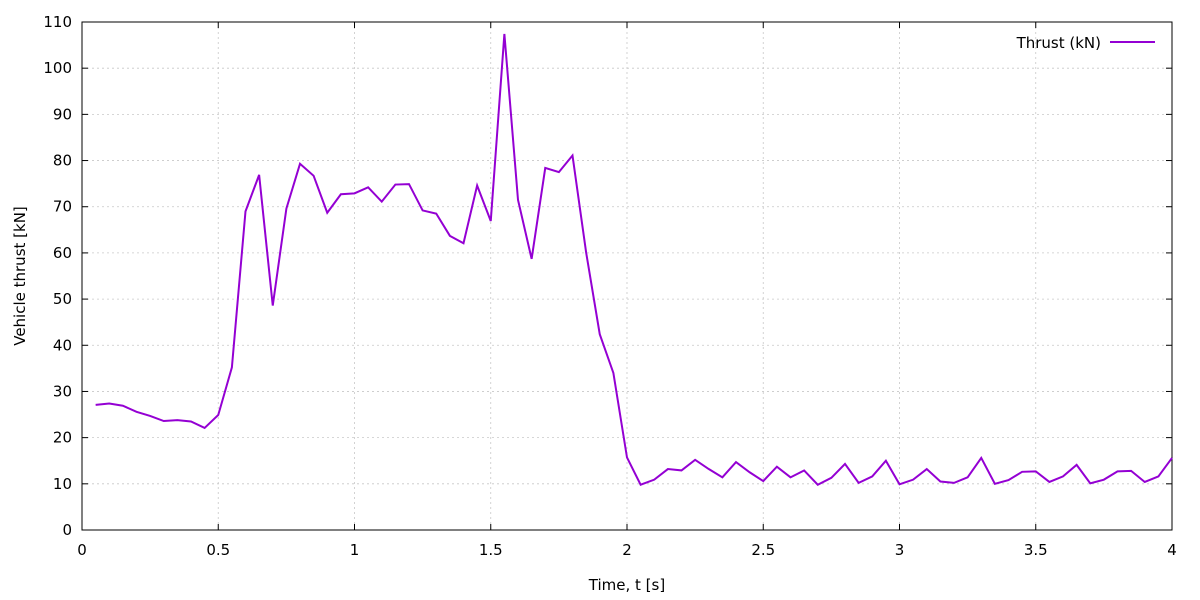 This screenshot has height=600, width=1200. Describe the element at coordinates (62, 345) in the screenshot. I see `y-tick-label: 40` at that location.